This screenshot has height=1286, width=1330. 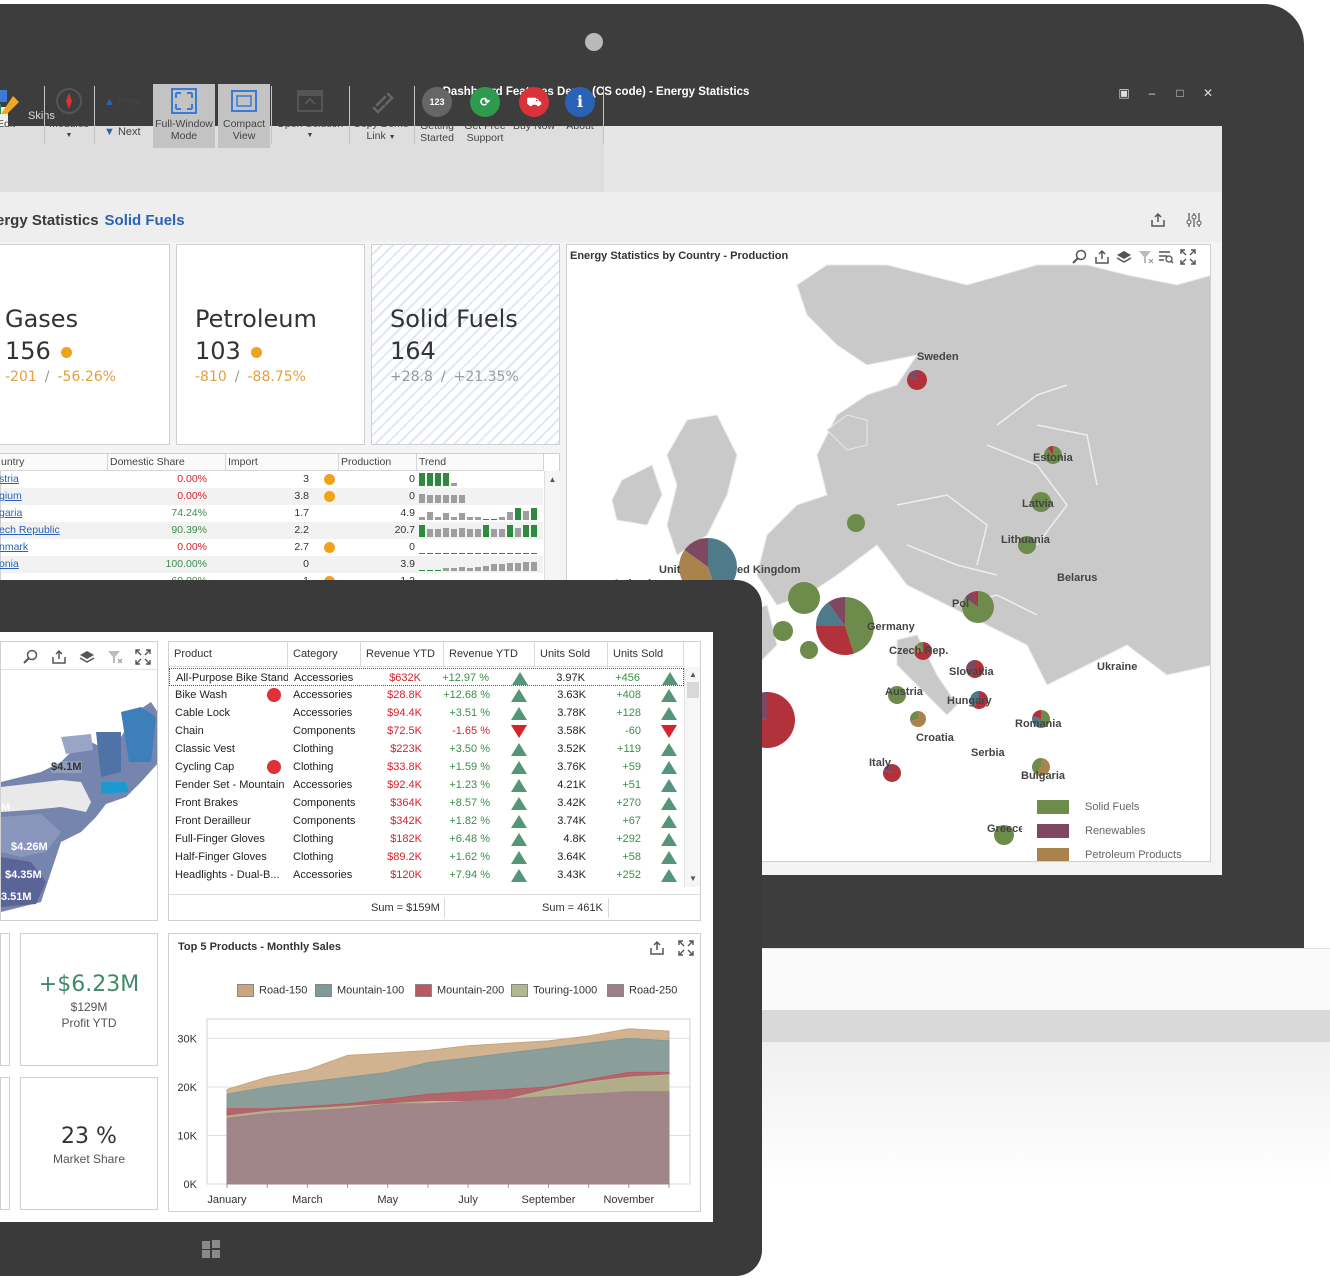 I want to click on country-border, so click(x=1027, y=495).